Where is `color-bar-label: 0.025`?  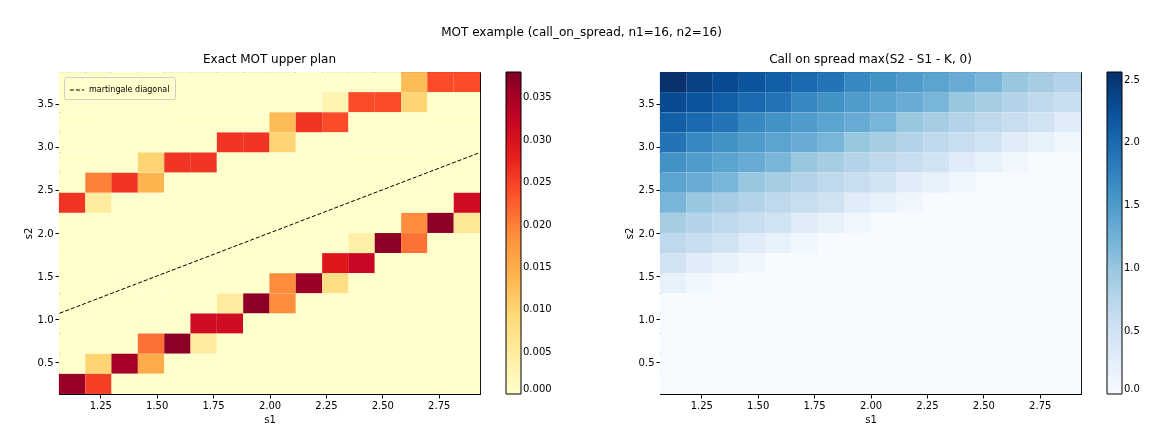
color-bar-label: 0.025 is located at coordinates (537, 182).